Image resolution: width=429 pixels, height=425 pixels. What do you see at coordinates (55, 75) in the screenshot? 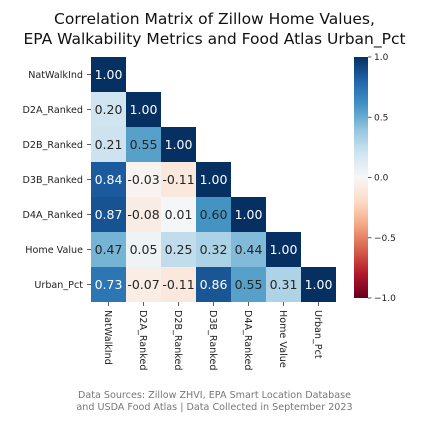
I see `y-tick-label: NatWalkInd` at bounding box center [55, 75].